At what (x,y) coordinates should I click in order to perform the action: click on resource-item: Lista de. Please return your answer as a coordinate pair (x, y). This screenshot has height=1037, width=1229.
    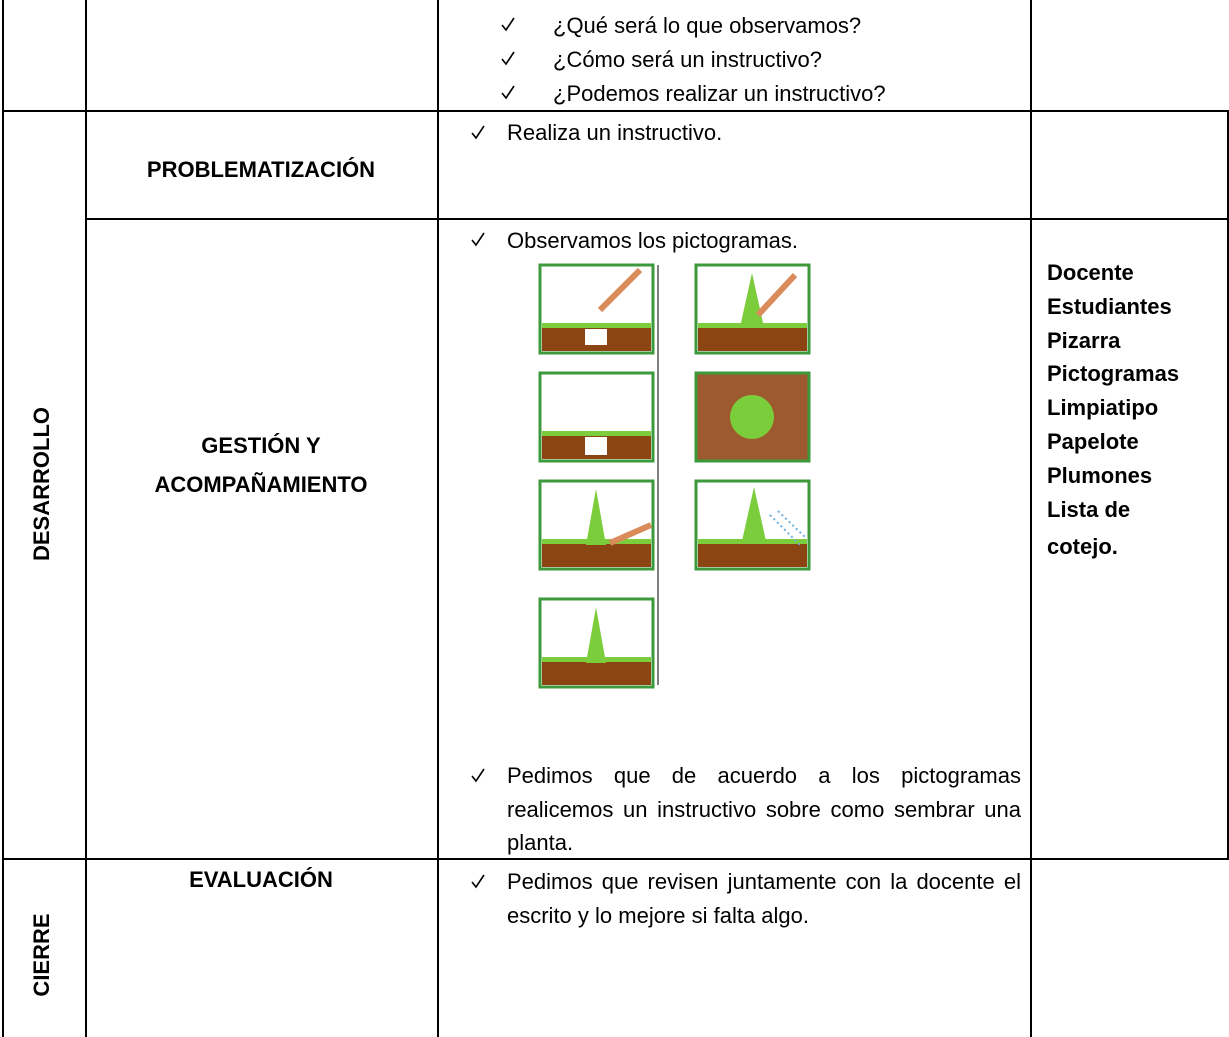
    Looking at the image, I should click on (1089, 509).